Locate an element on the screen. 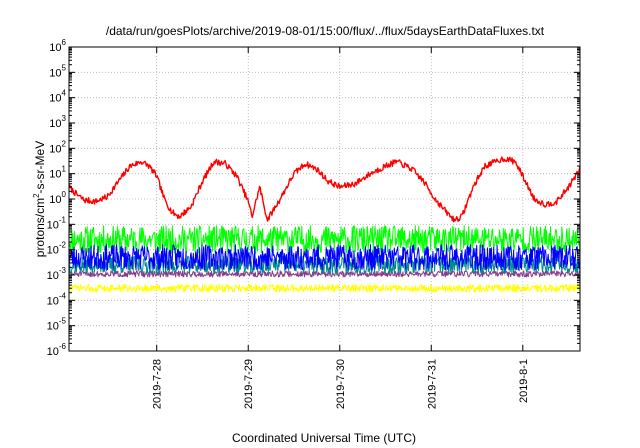 The height and width of the screenshot is (448, 640). y-tick-label: 10⁻⁶ is located at coordinates (57, 350).